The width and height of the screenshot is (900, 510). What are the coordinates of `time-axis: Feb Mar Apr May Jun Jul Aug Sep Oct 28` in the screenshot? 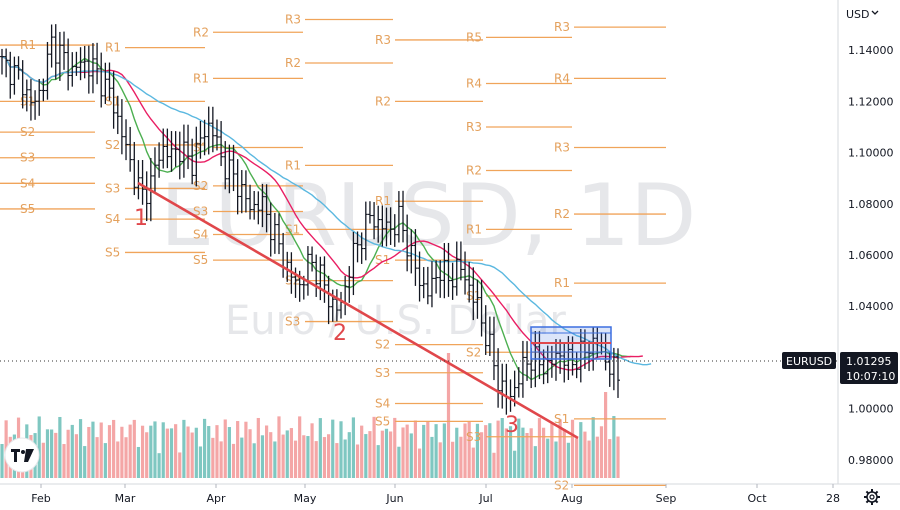 It's located at (435, 494).